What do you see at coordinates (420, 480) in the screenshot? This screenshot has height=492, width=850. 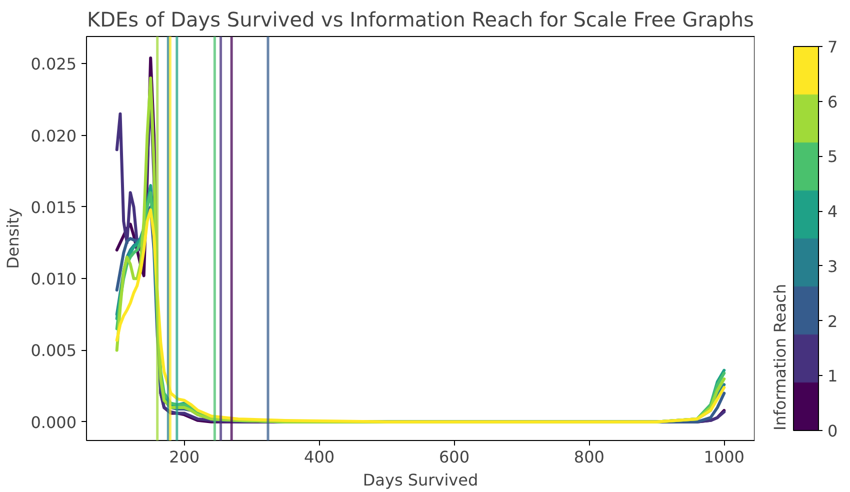 I see `x-axis-title: Days Survived` at bounding box center [420, 480].